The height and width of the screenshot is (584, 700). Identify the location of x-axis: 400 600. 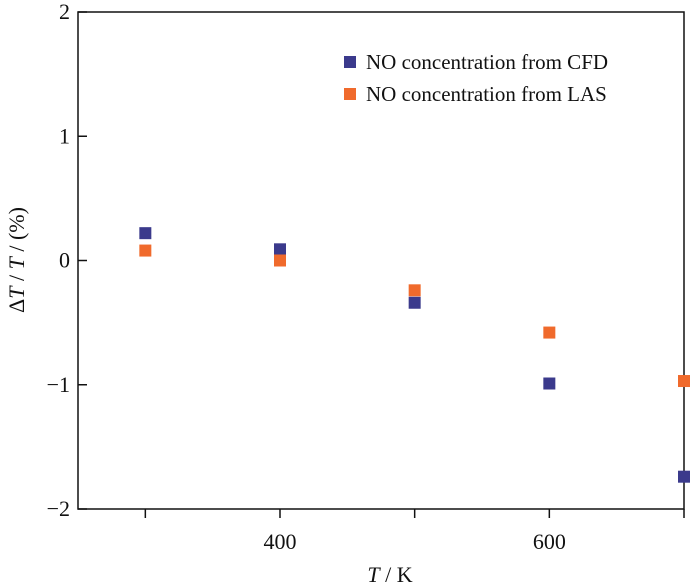
(414, 531).